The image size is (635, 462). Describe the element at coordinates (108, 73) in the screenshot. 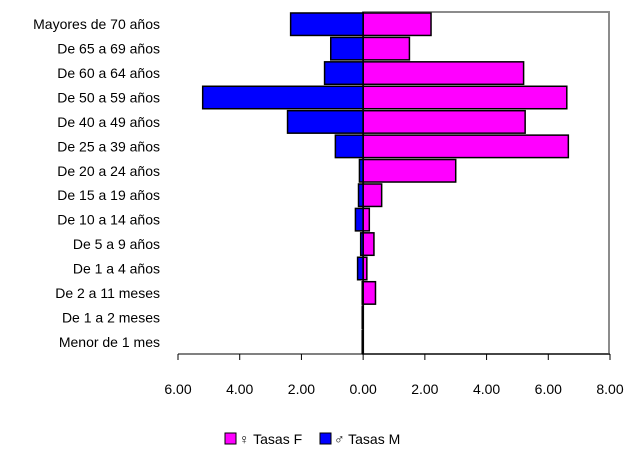

I see `category-label-2: De 60 a 64 años` at that location.